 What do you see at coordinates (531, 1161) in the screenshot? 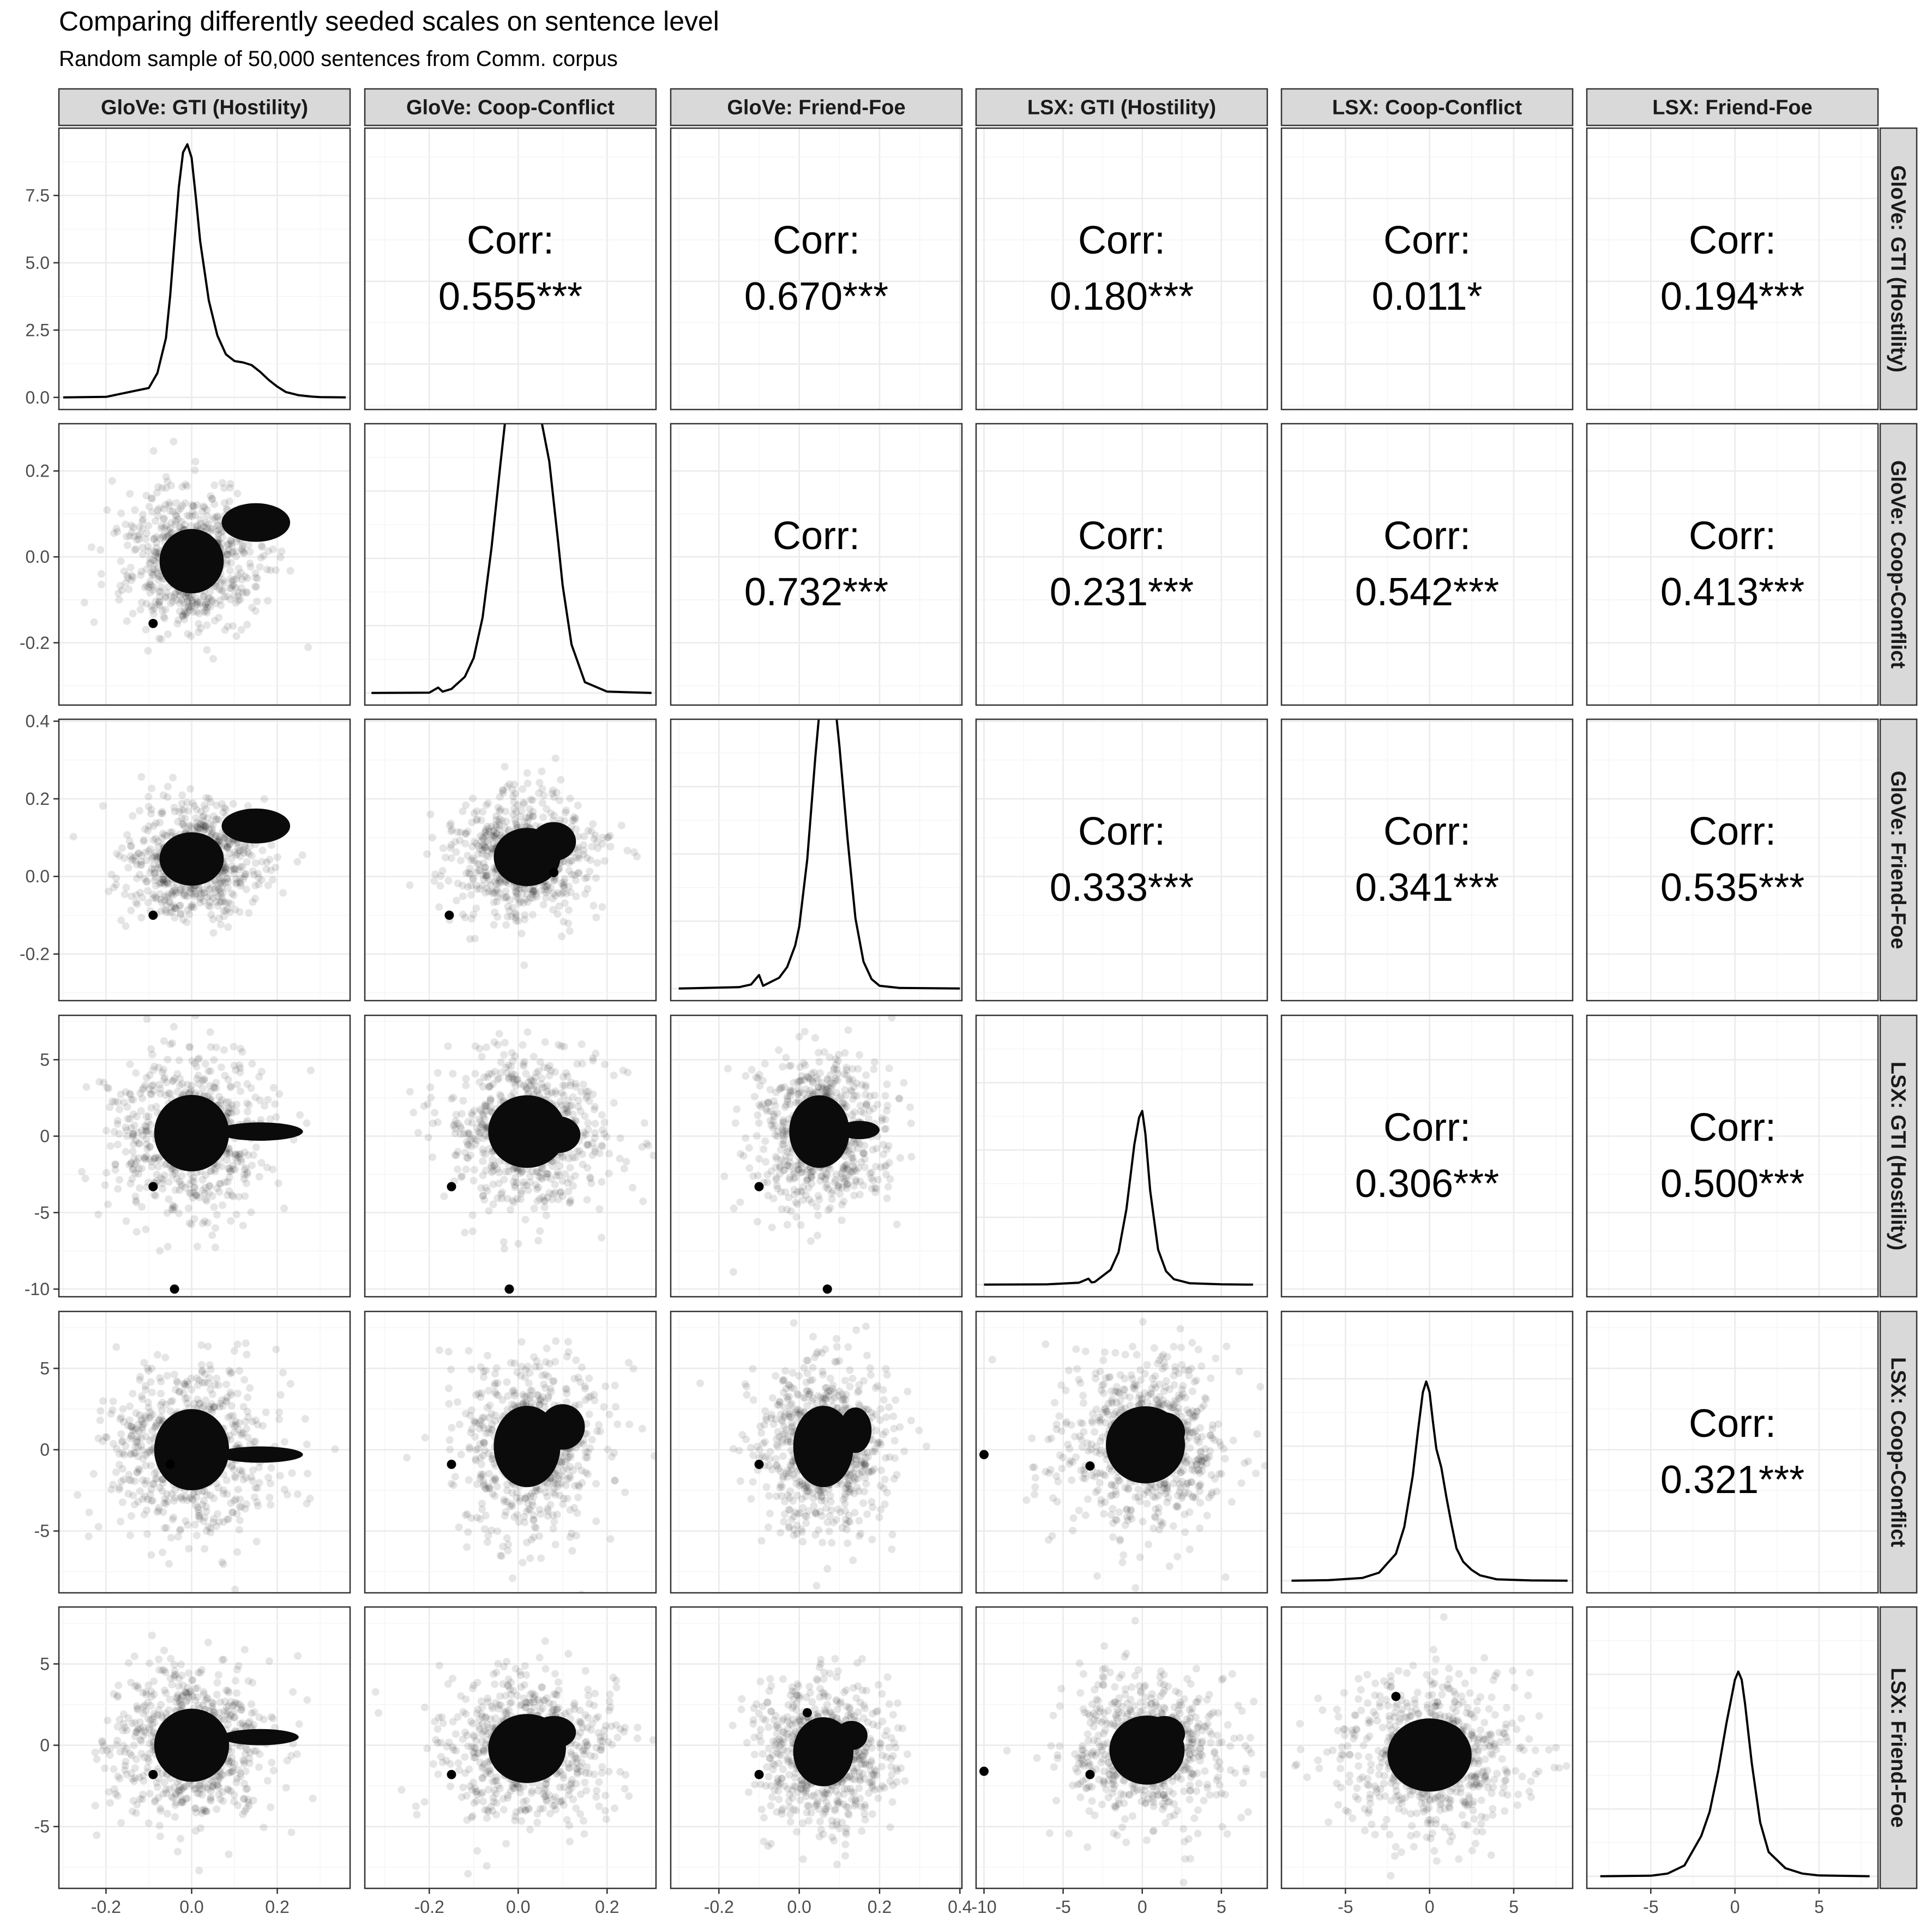
I see `panel-content` at bounding box center [531, 1161].